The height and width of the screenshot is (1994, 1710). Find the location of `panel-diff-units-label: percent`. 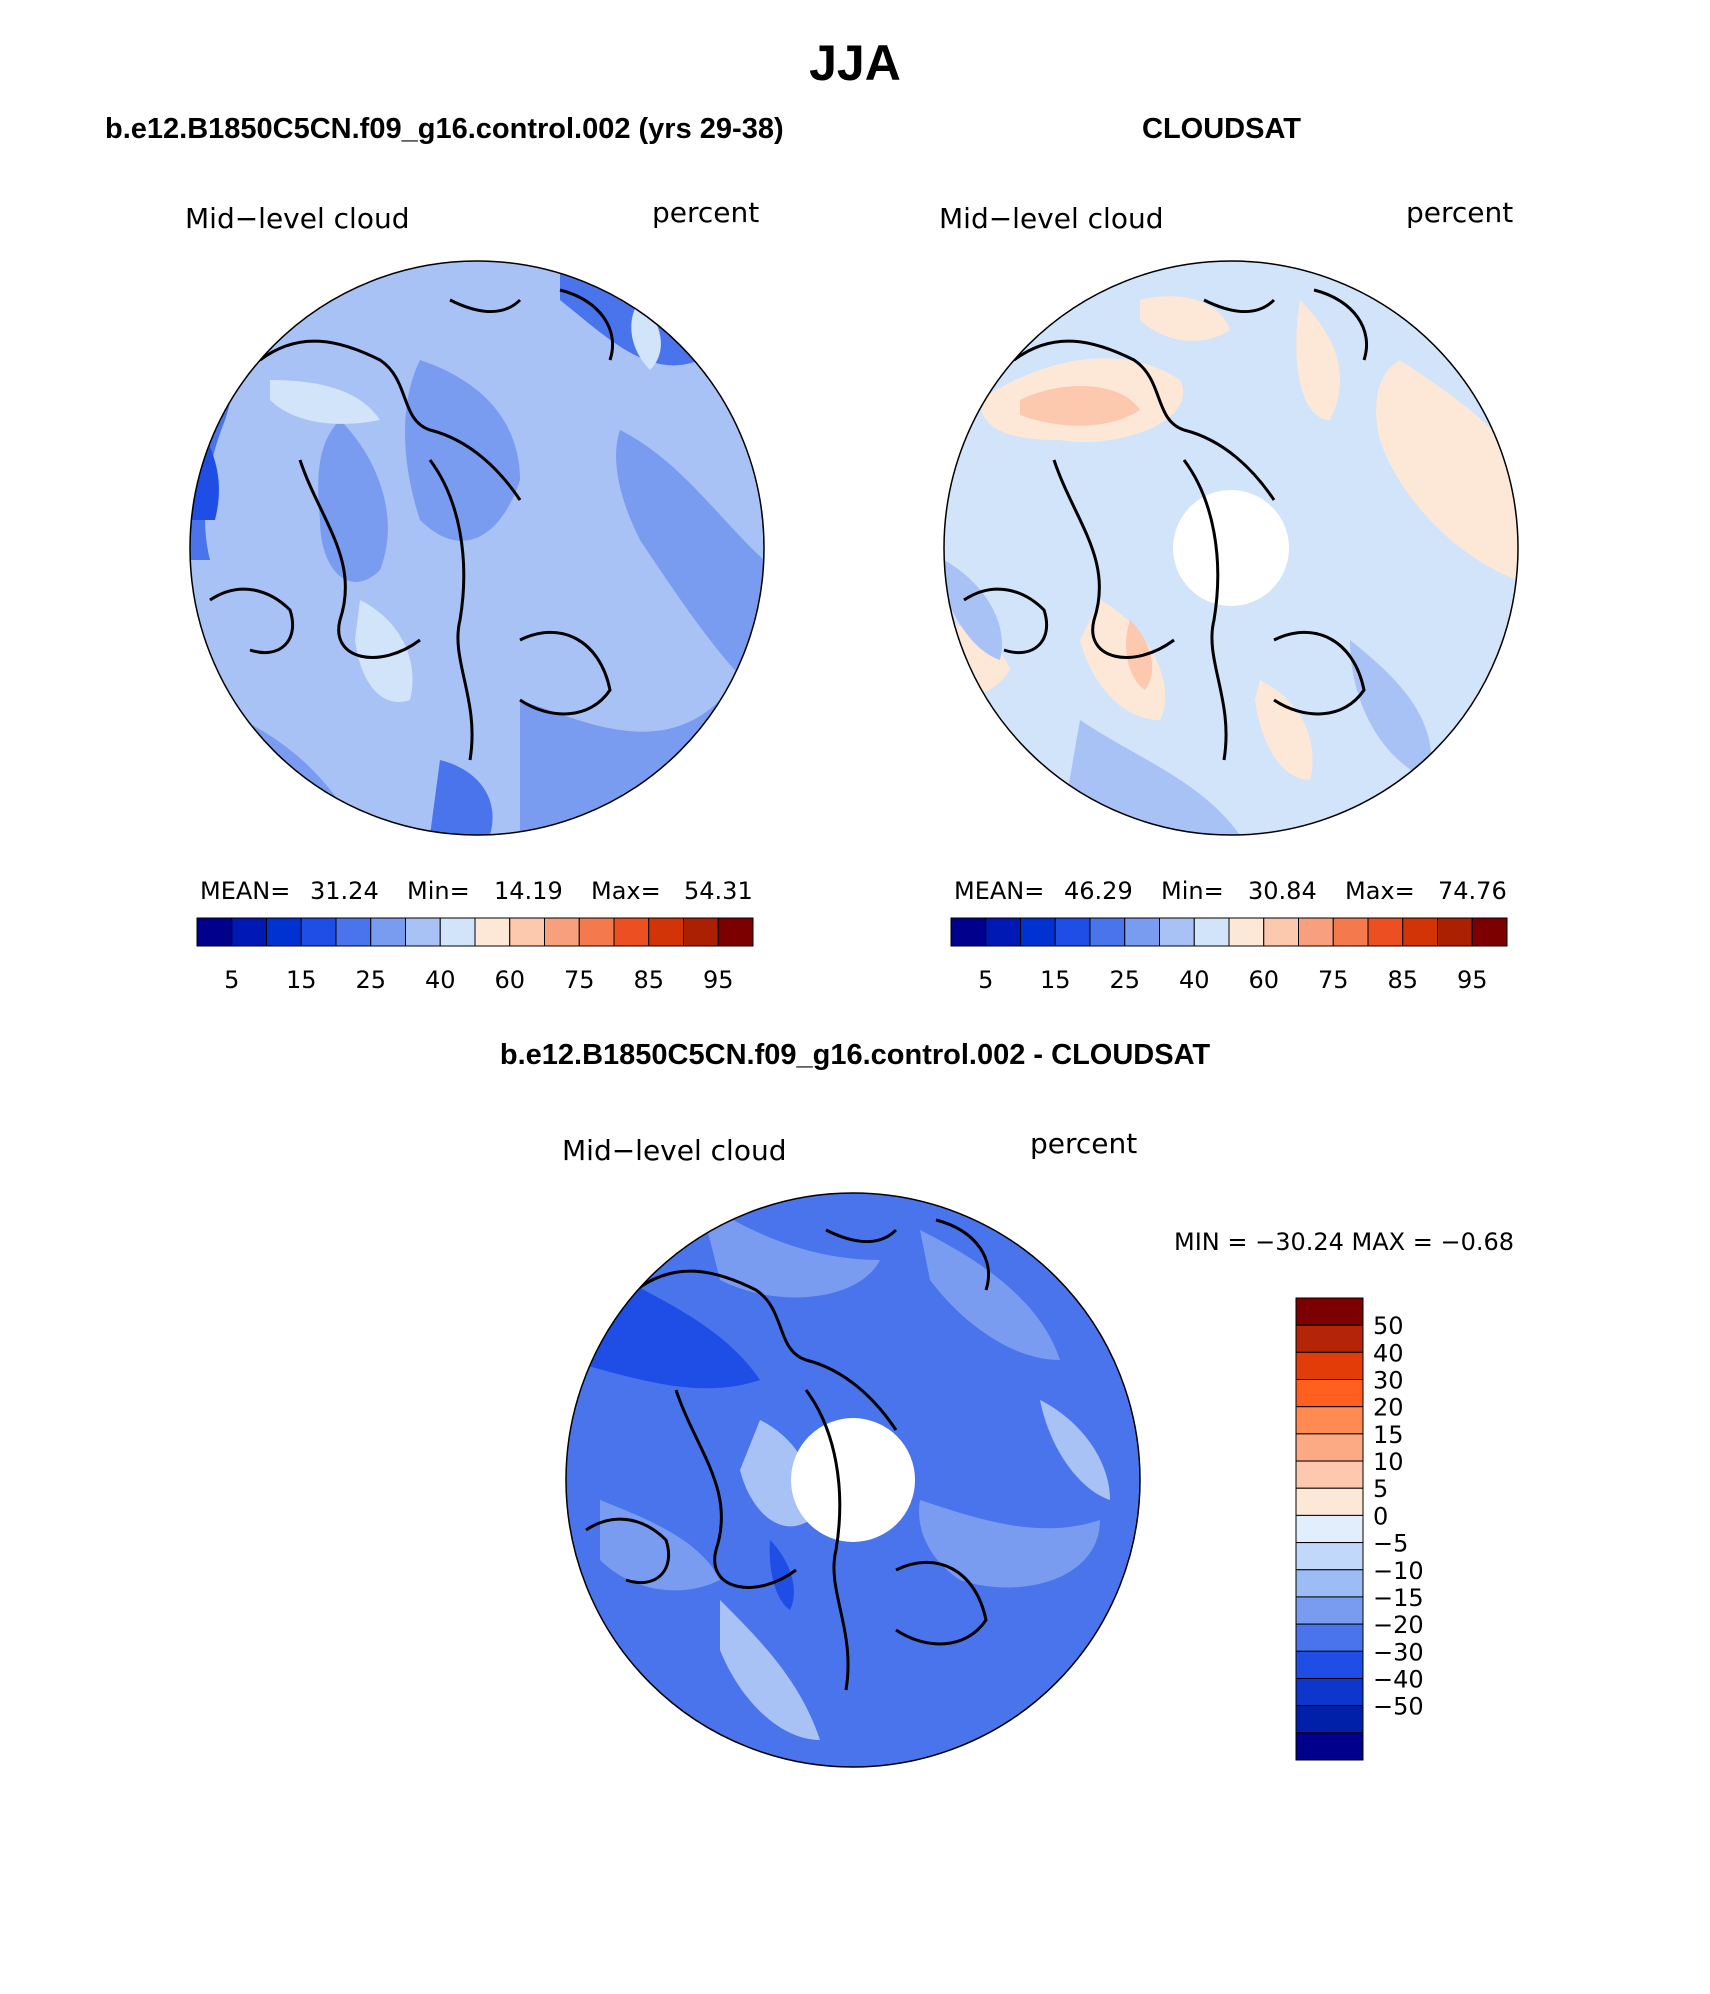

panel-diff-units-label: percent is located at coordinates (1083, 1143).